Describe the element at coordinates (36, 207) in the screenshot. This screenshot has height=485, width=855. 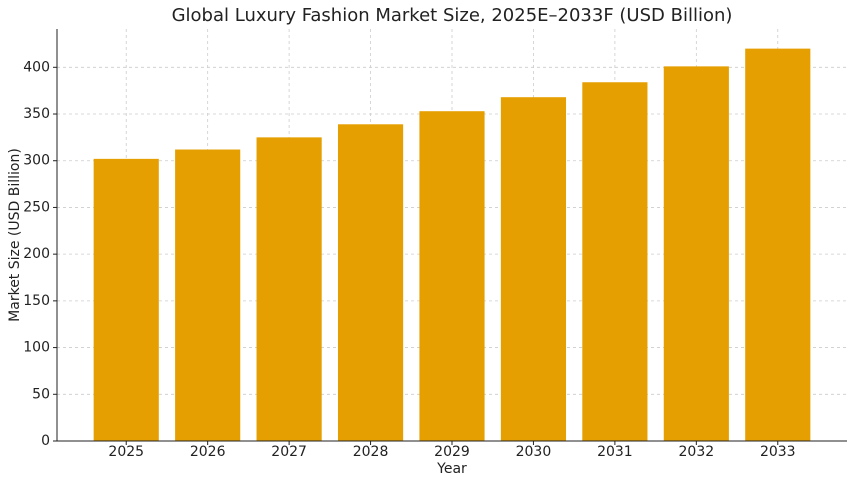
I see `y-tick-label: 250` at that location.